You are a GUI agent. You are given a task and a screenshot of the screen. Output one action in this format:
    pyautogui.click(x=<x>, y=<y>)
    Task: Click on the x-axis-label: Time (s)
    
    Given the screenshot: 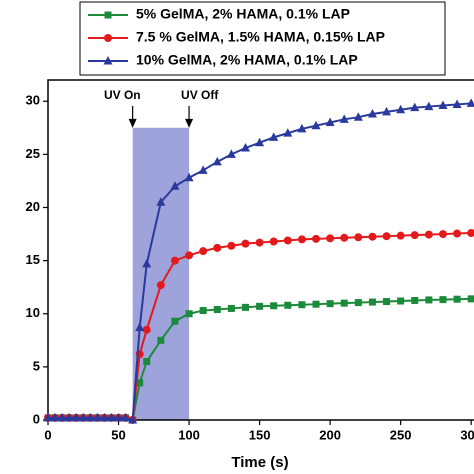 What is the action you would take?
    pyautogui.click(x=259, y=462)
    